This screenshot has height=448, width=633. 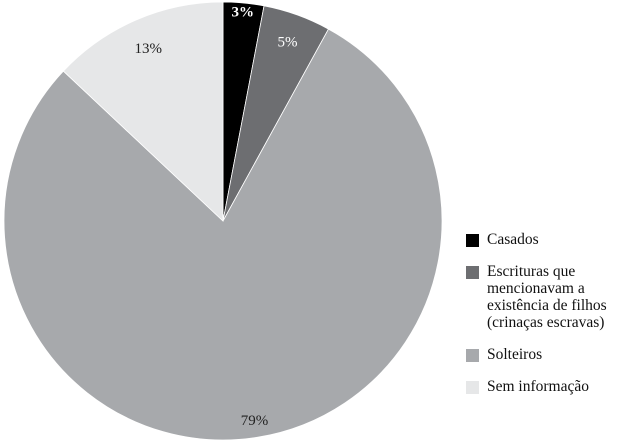 I want to click on legend-item-sem-informacao: Sem informação, so click(x=548, y=386).